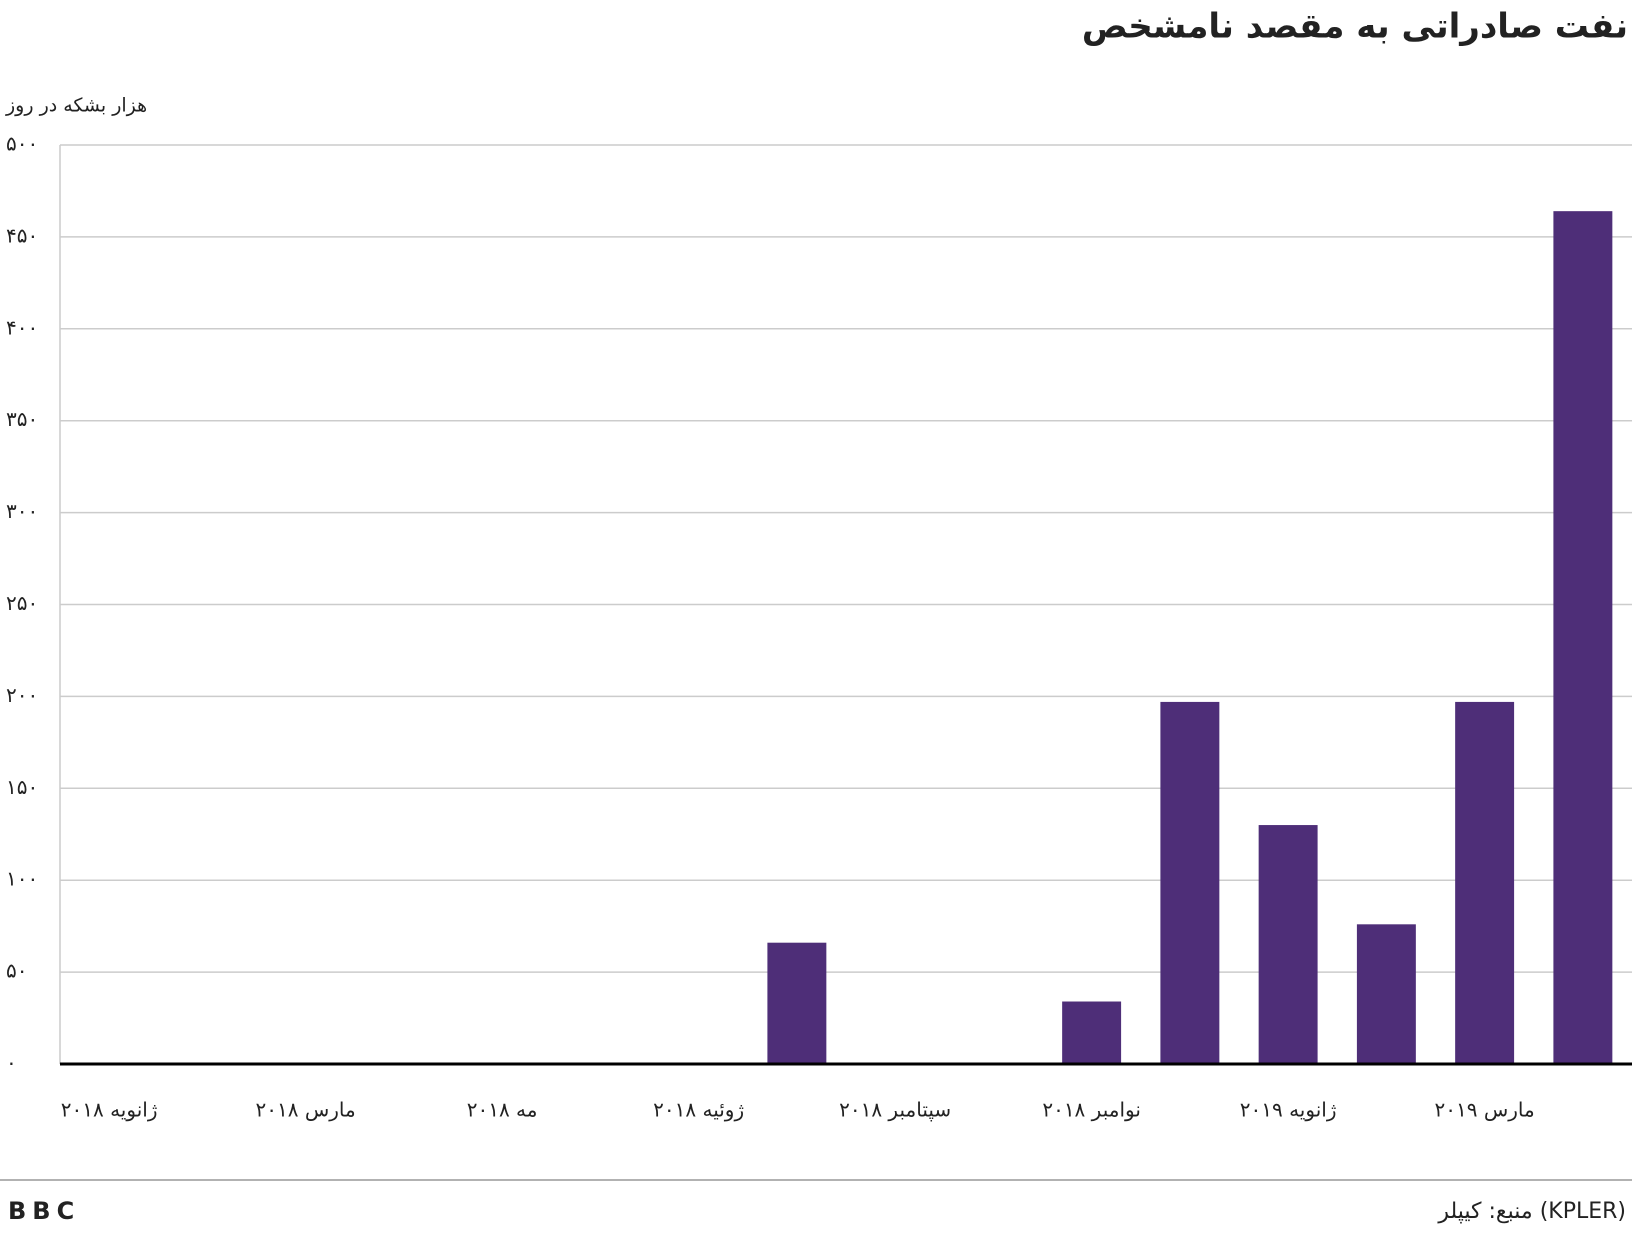 This screenshot has width=1632, height=1236. I want to click on x-tick-label: مارس ۲۰۱۸, so click(306, 1110).